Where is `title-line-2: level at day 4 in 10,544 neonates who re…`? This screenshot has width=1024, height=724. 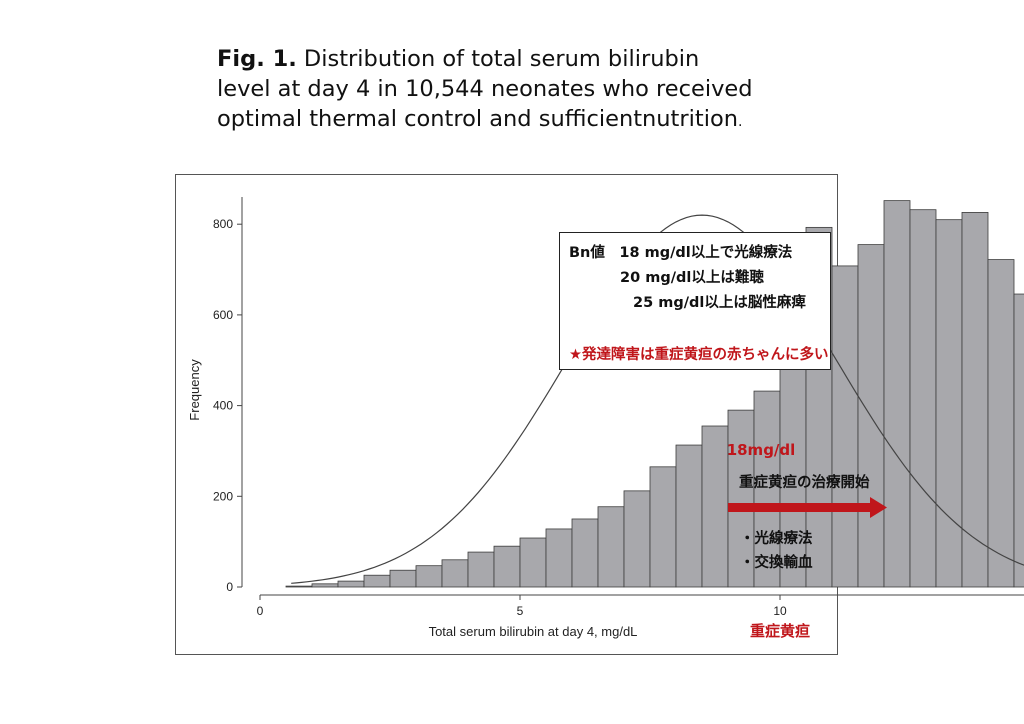 title-line-2: level at day 4 in 10,544 neonates who re… is located at coordinates (485, 89).